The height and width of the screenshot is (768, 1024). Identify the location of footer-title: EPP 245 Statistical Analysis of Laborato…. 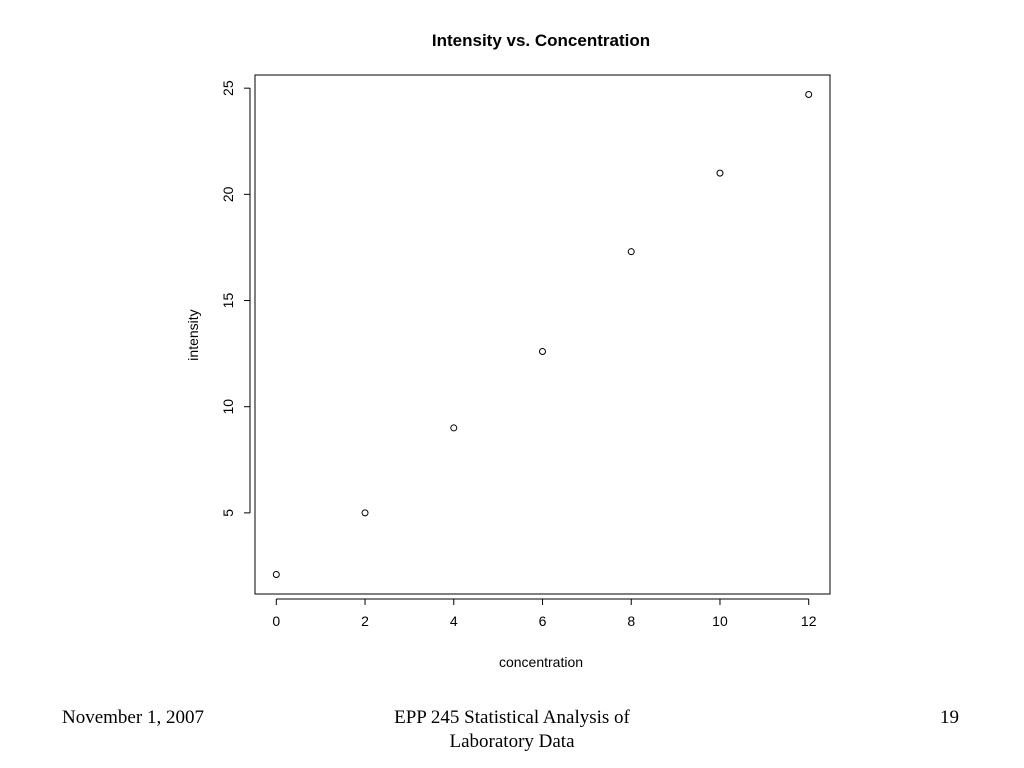
(512, 729).